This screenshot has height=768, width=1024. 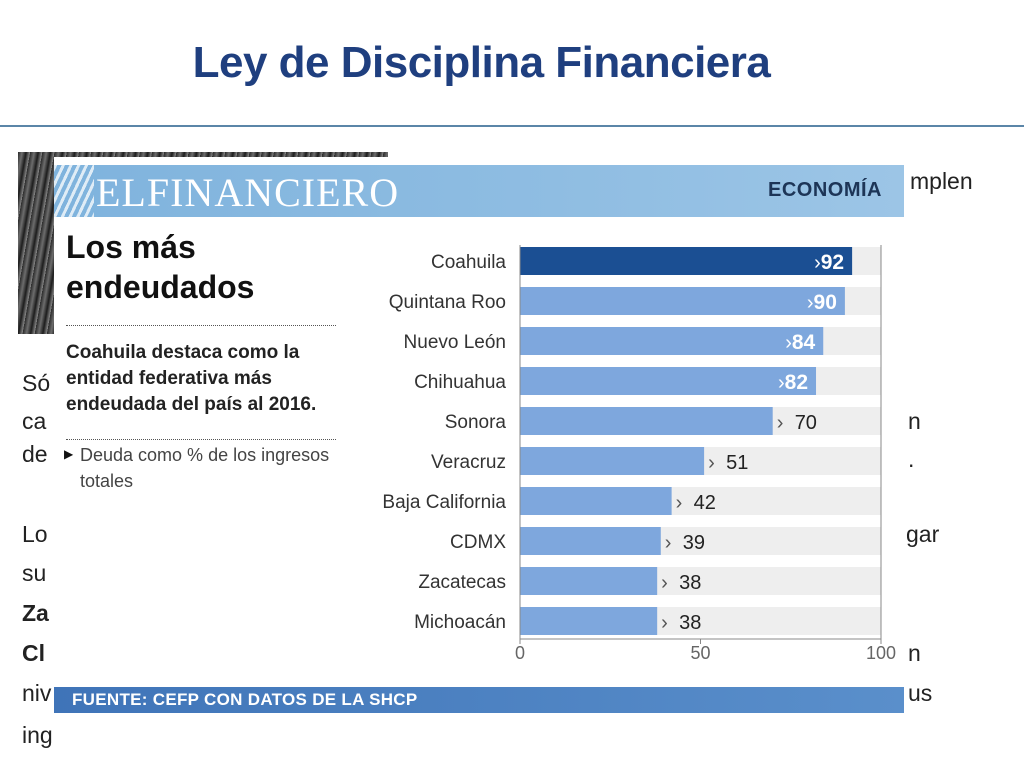 I want to click on x-tick-label: 50, so click(x=700, y=653).